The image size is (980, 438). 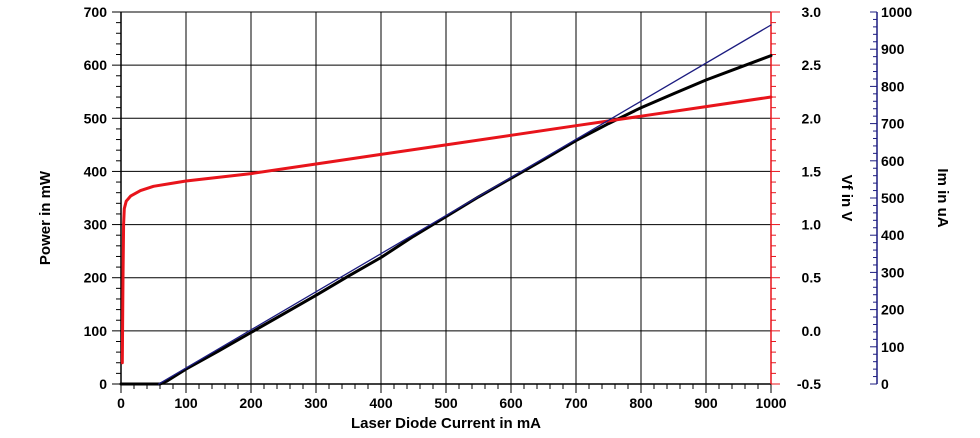 I want to click on y-axis-title-im: Im in uA, so click(x=942, y=197).